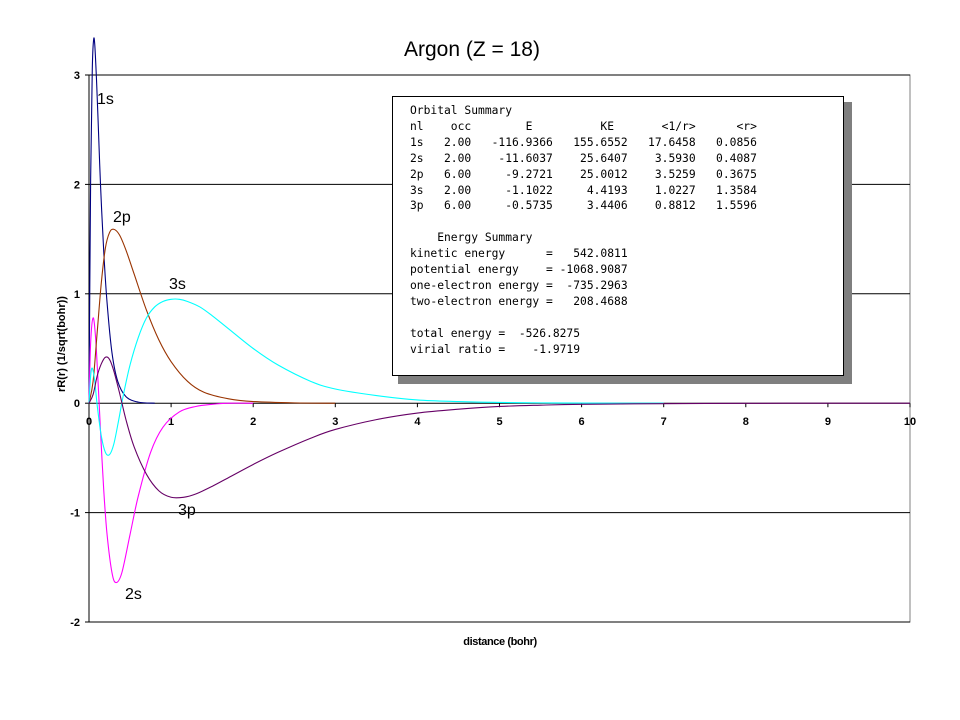 The width and height of the screenshot is (960, 720). What do you see at coordinates (171, 450) in the screenshot?
I see `series-line-2s` at bounding box center [171, 450].